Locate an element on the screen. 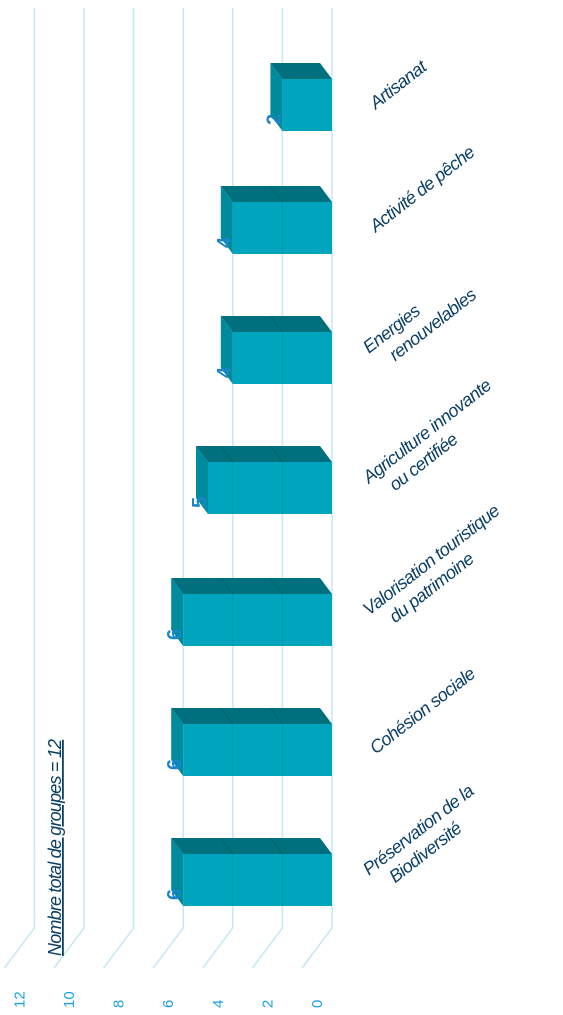 The width and height of the screenshot is (563, 1015). category-label: Cohésion sociale is located at coordinates (422, 710).